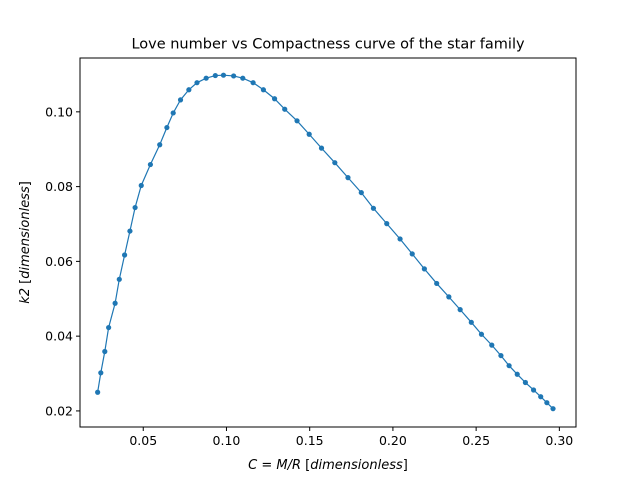 The image size is (640, 480). Describe the element at coordinates (356, 465) in the screenshot. I see `x-axis-label-unit: dimensionless` at that location.